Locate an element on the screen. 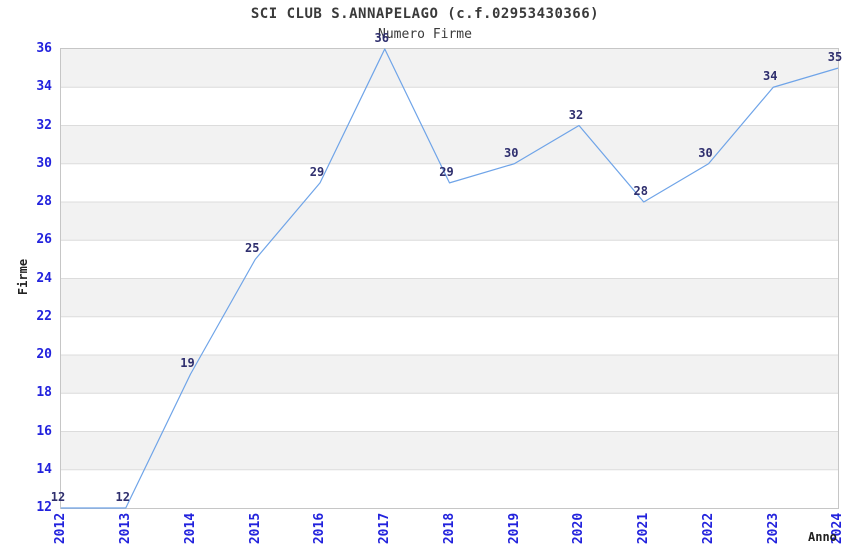 The width and height of the screenshot is (850, 550). y-tick-label: 14 is located at coordinates (44, 469).